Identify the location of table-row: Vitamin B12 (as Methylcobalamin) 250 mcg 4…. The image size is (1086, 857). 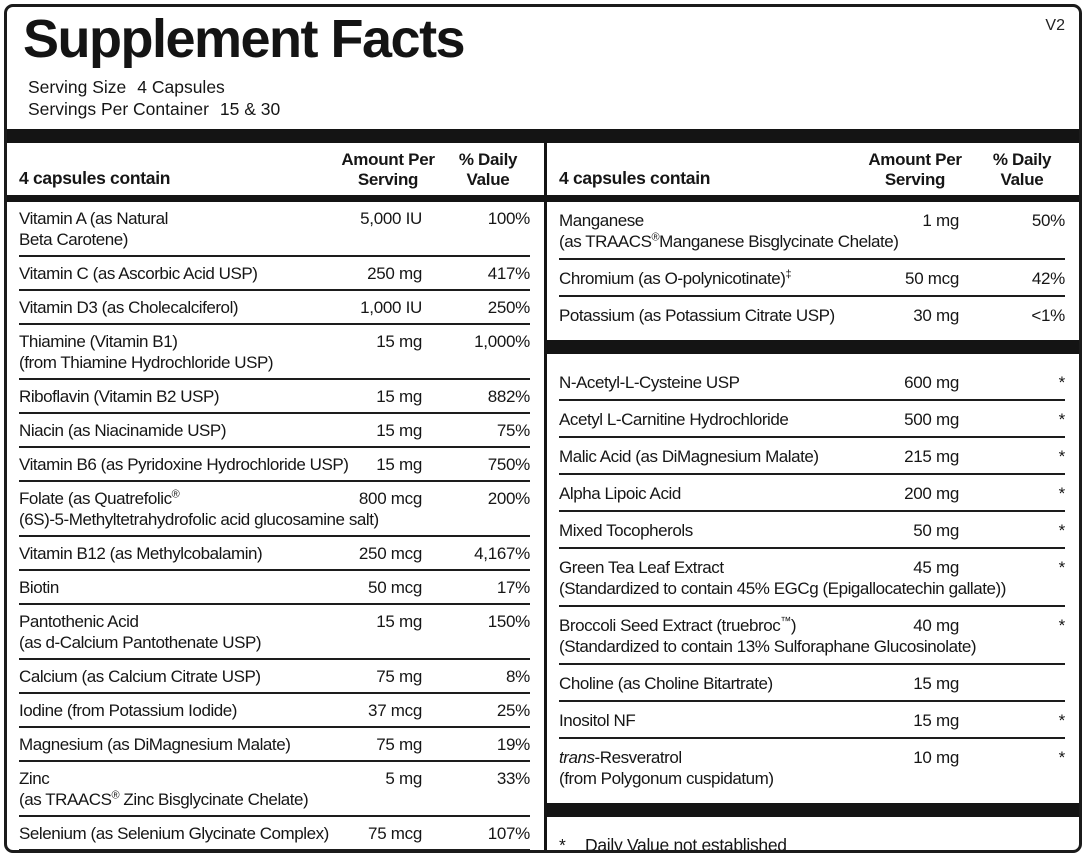
(274, 554).